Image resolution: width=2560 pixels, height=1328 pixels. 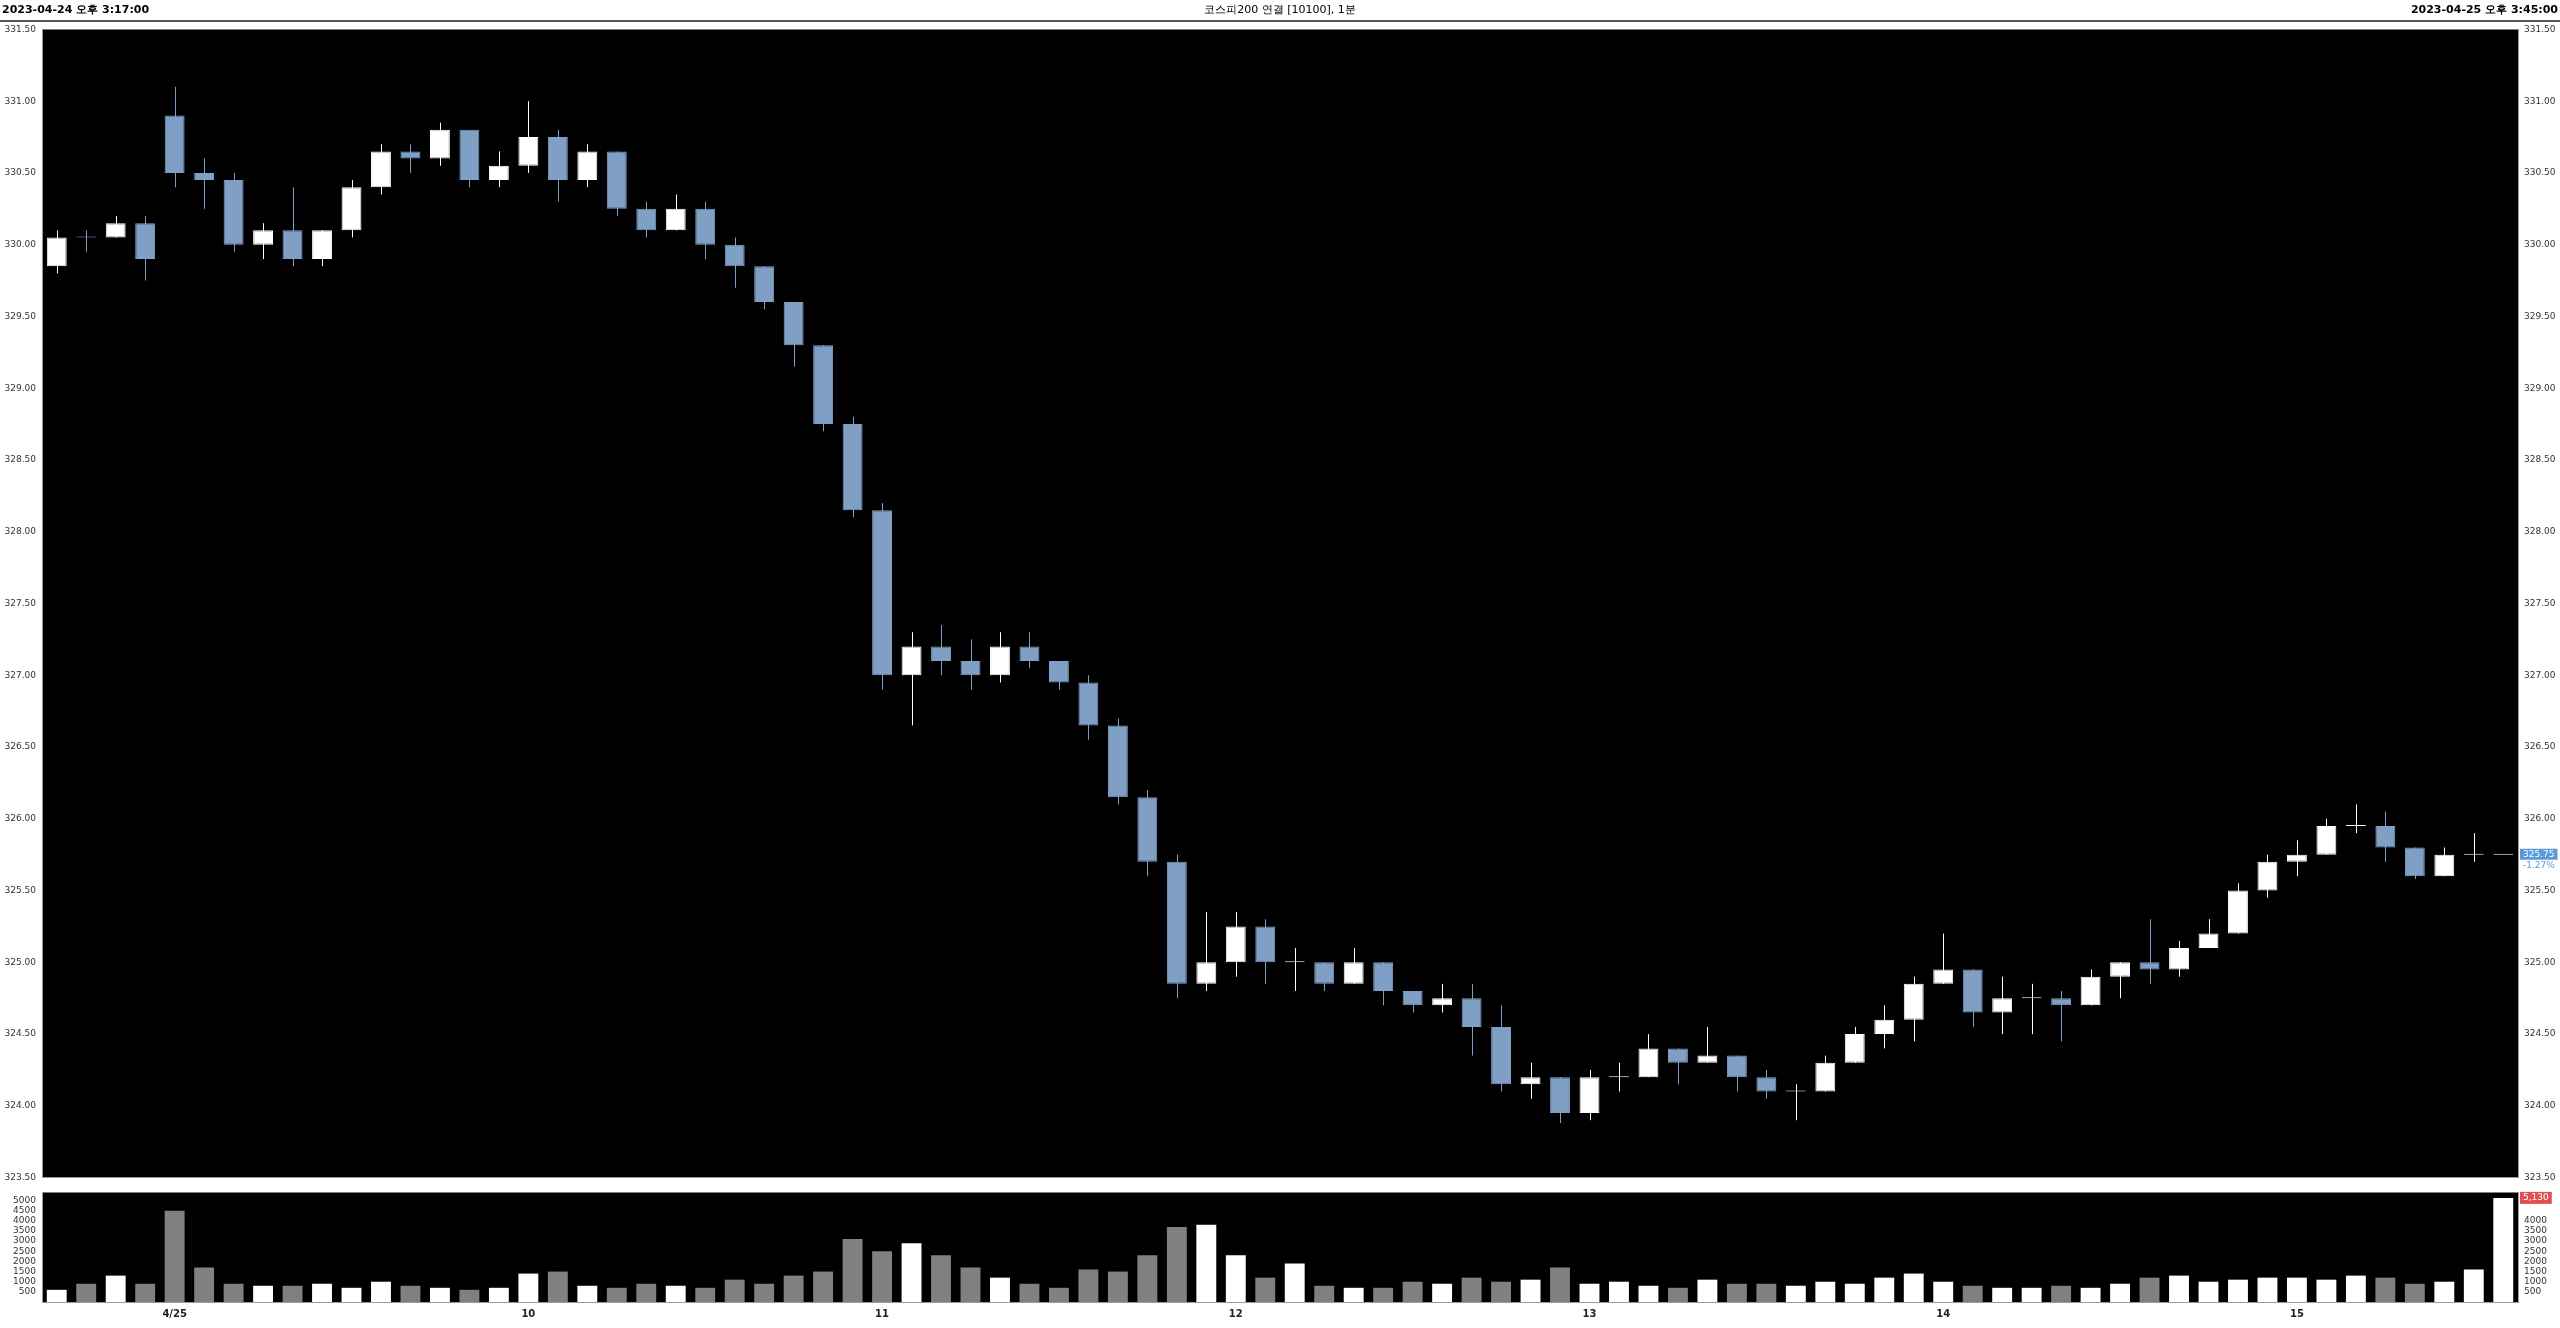 What do you see at coordinates (20, 244) in the screenshot?
I see `y-tick-label: 330.00` at bounding box center [20, 244].